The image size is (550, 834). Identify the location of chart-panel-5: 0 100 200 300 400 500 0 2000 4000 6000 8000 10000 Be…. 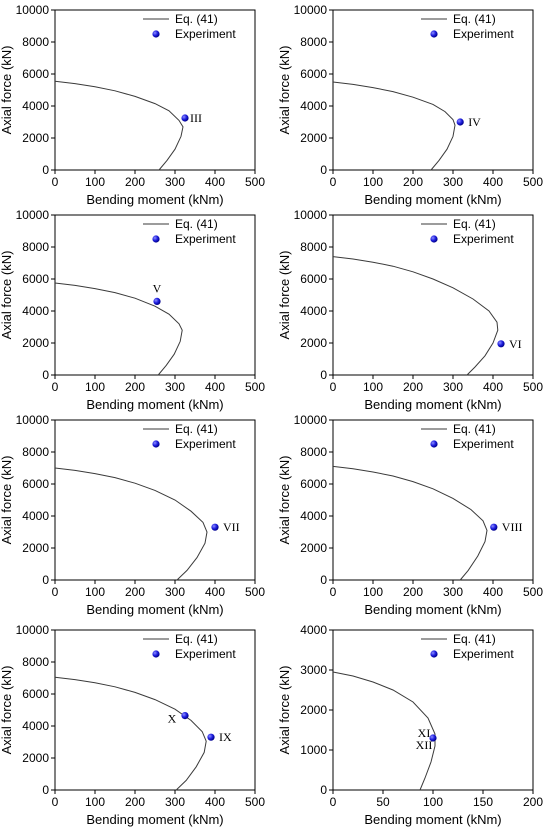
(132, 515).